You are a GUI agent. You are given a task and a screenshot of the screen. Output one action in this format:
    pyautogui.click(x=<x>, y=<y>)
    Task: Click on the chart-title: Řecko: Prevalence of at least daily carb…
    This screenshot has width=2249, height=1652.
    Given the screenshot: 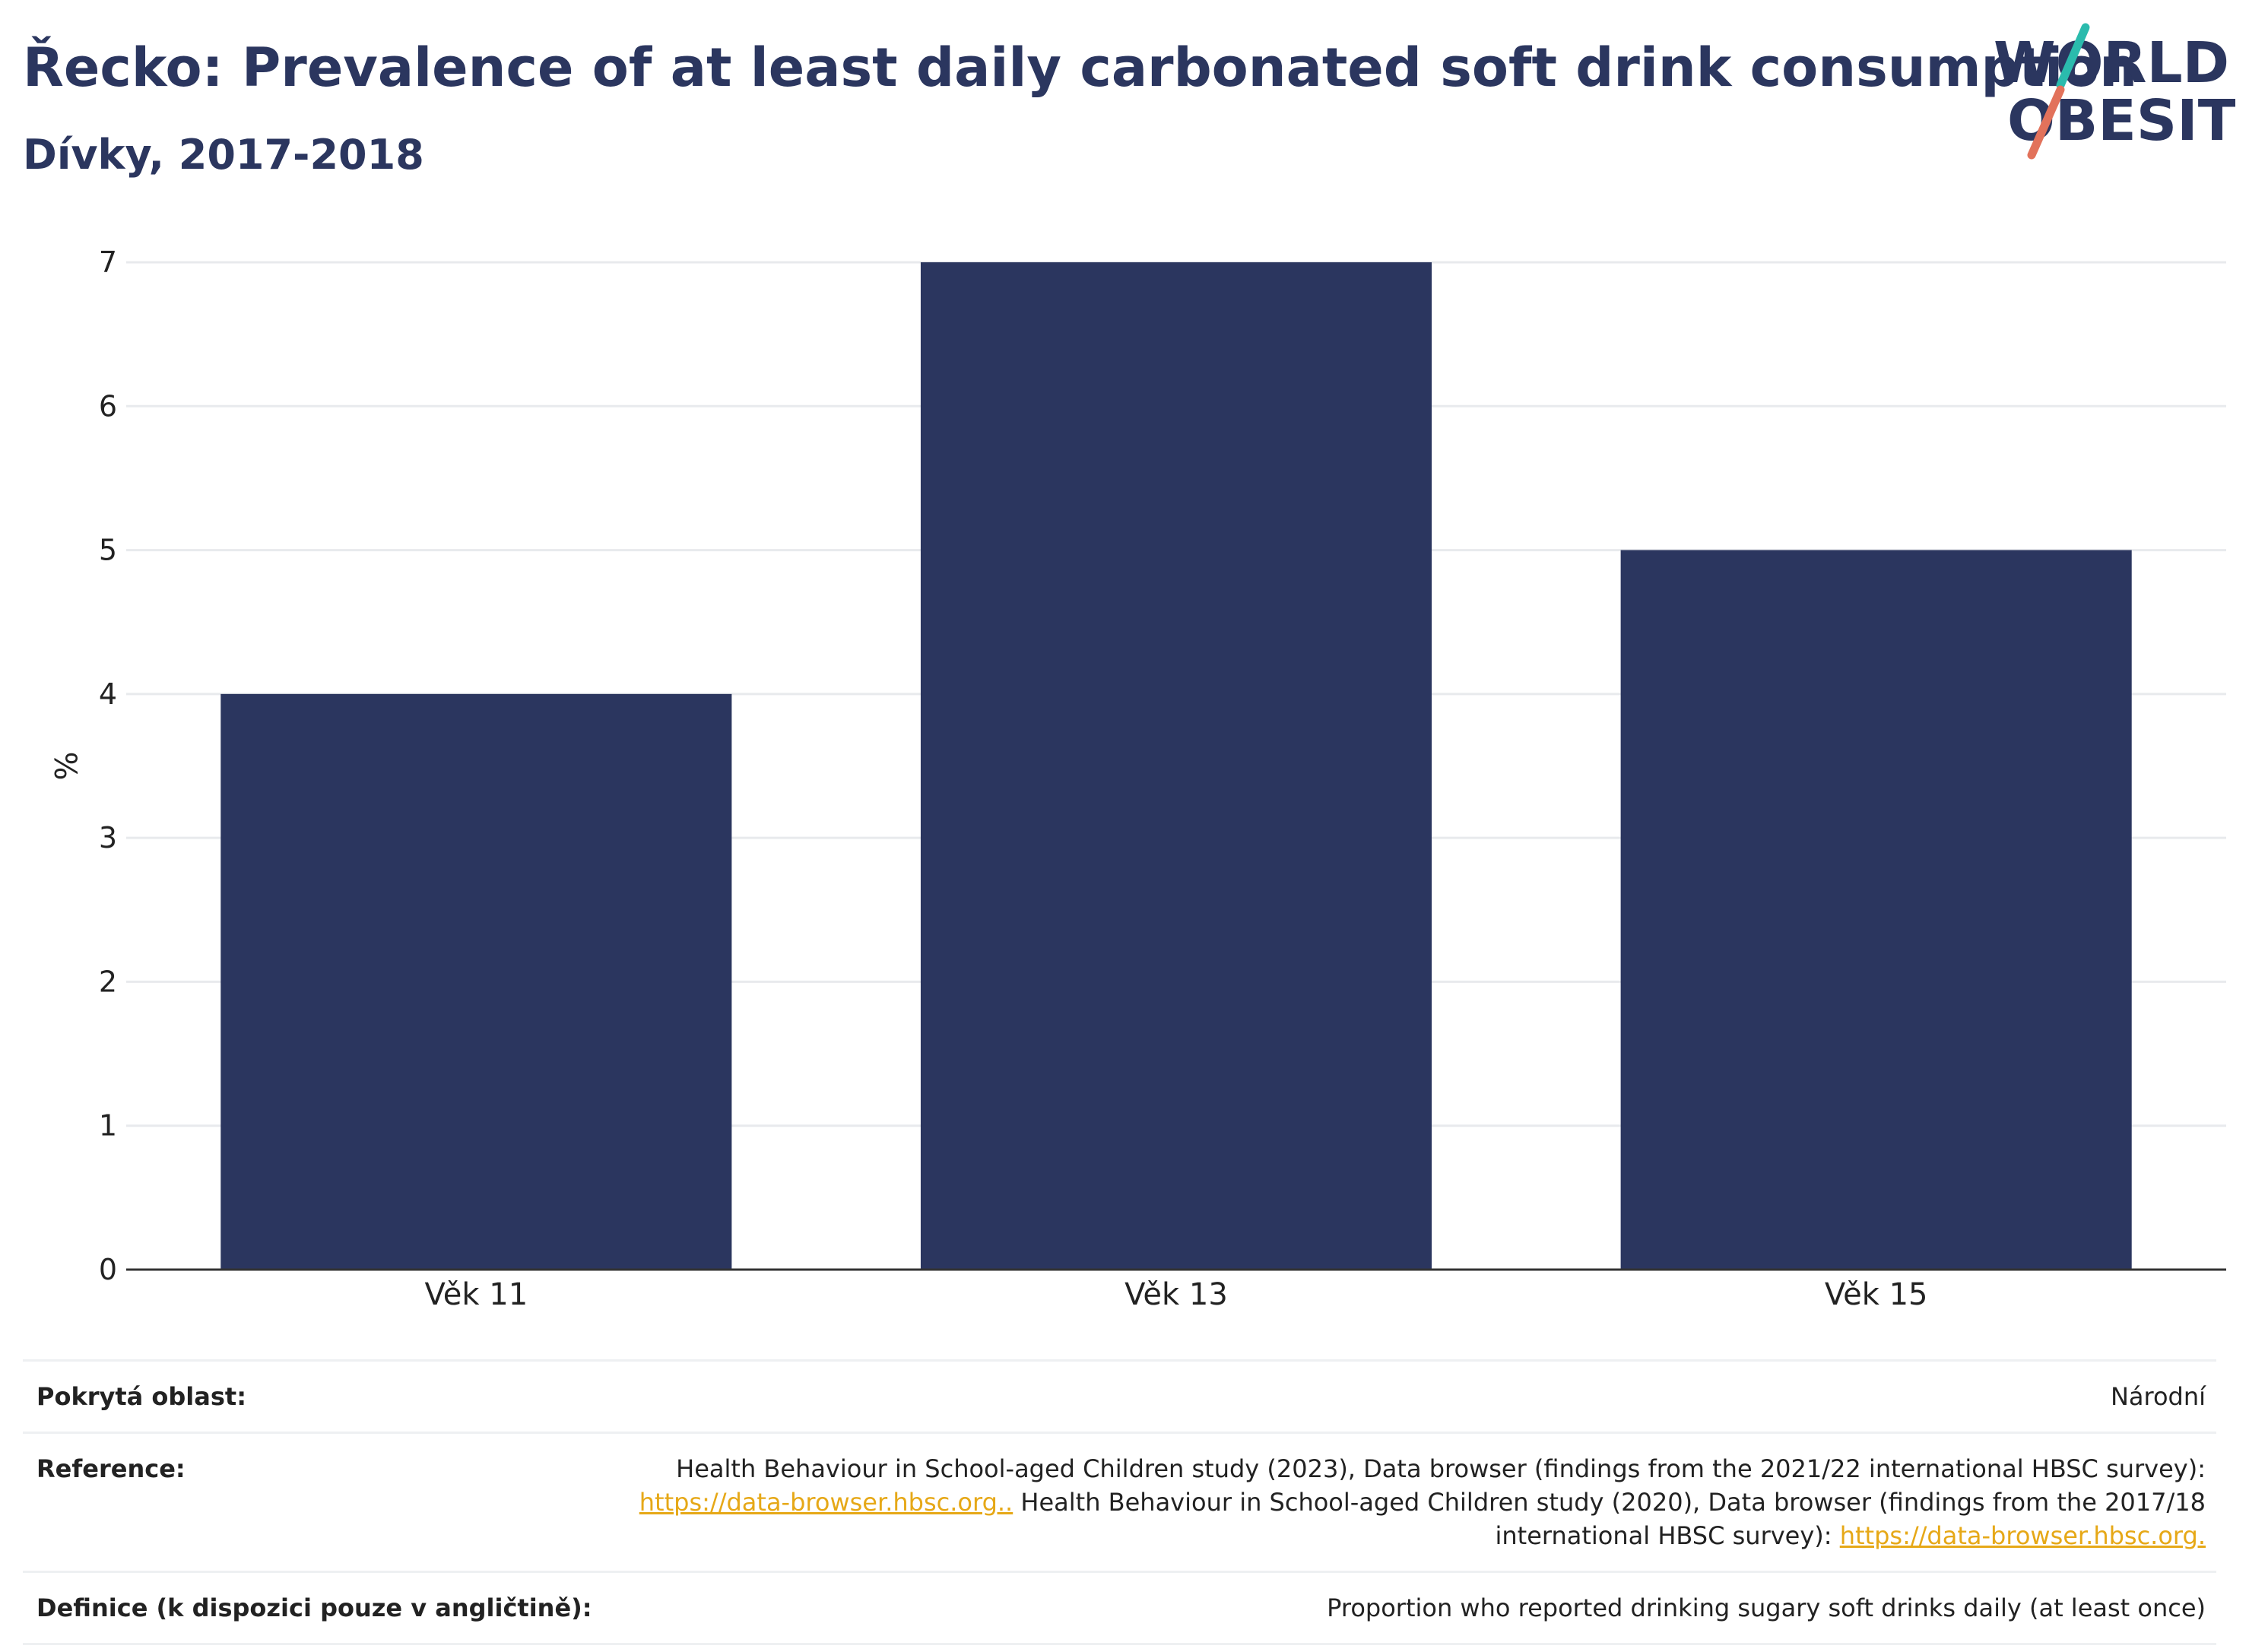 What is the action you would take?
    pyautogui.click(x=1080, y=67)
    